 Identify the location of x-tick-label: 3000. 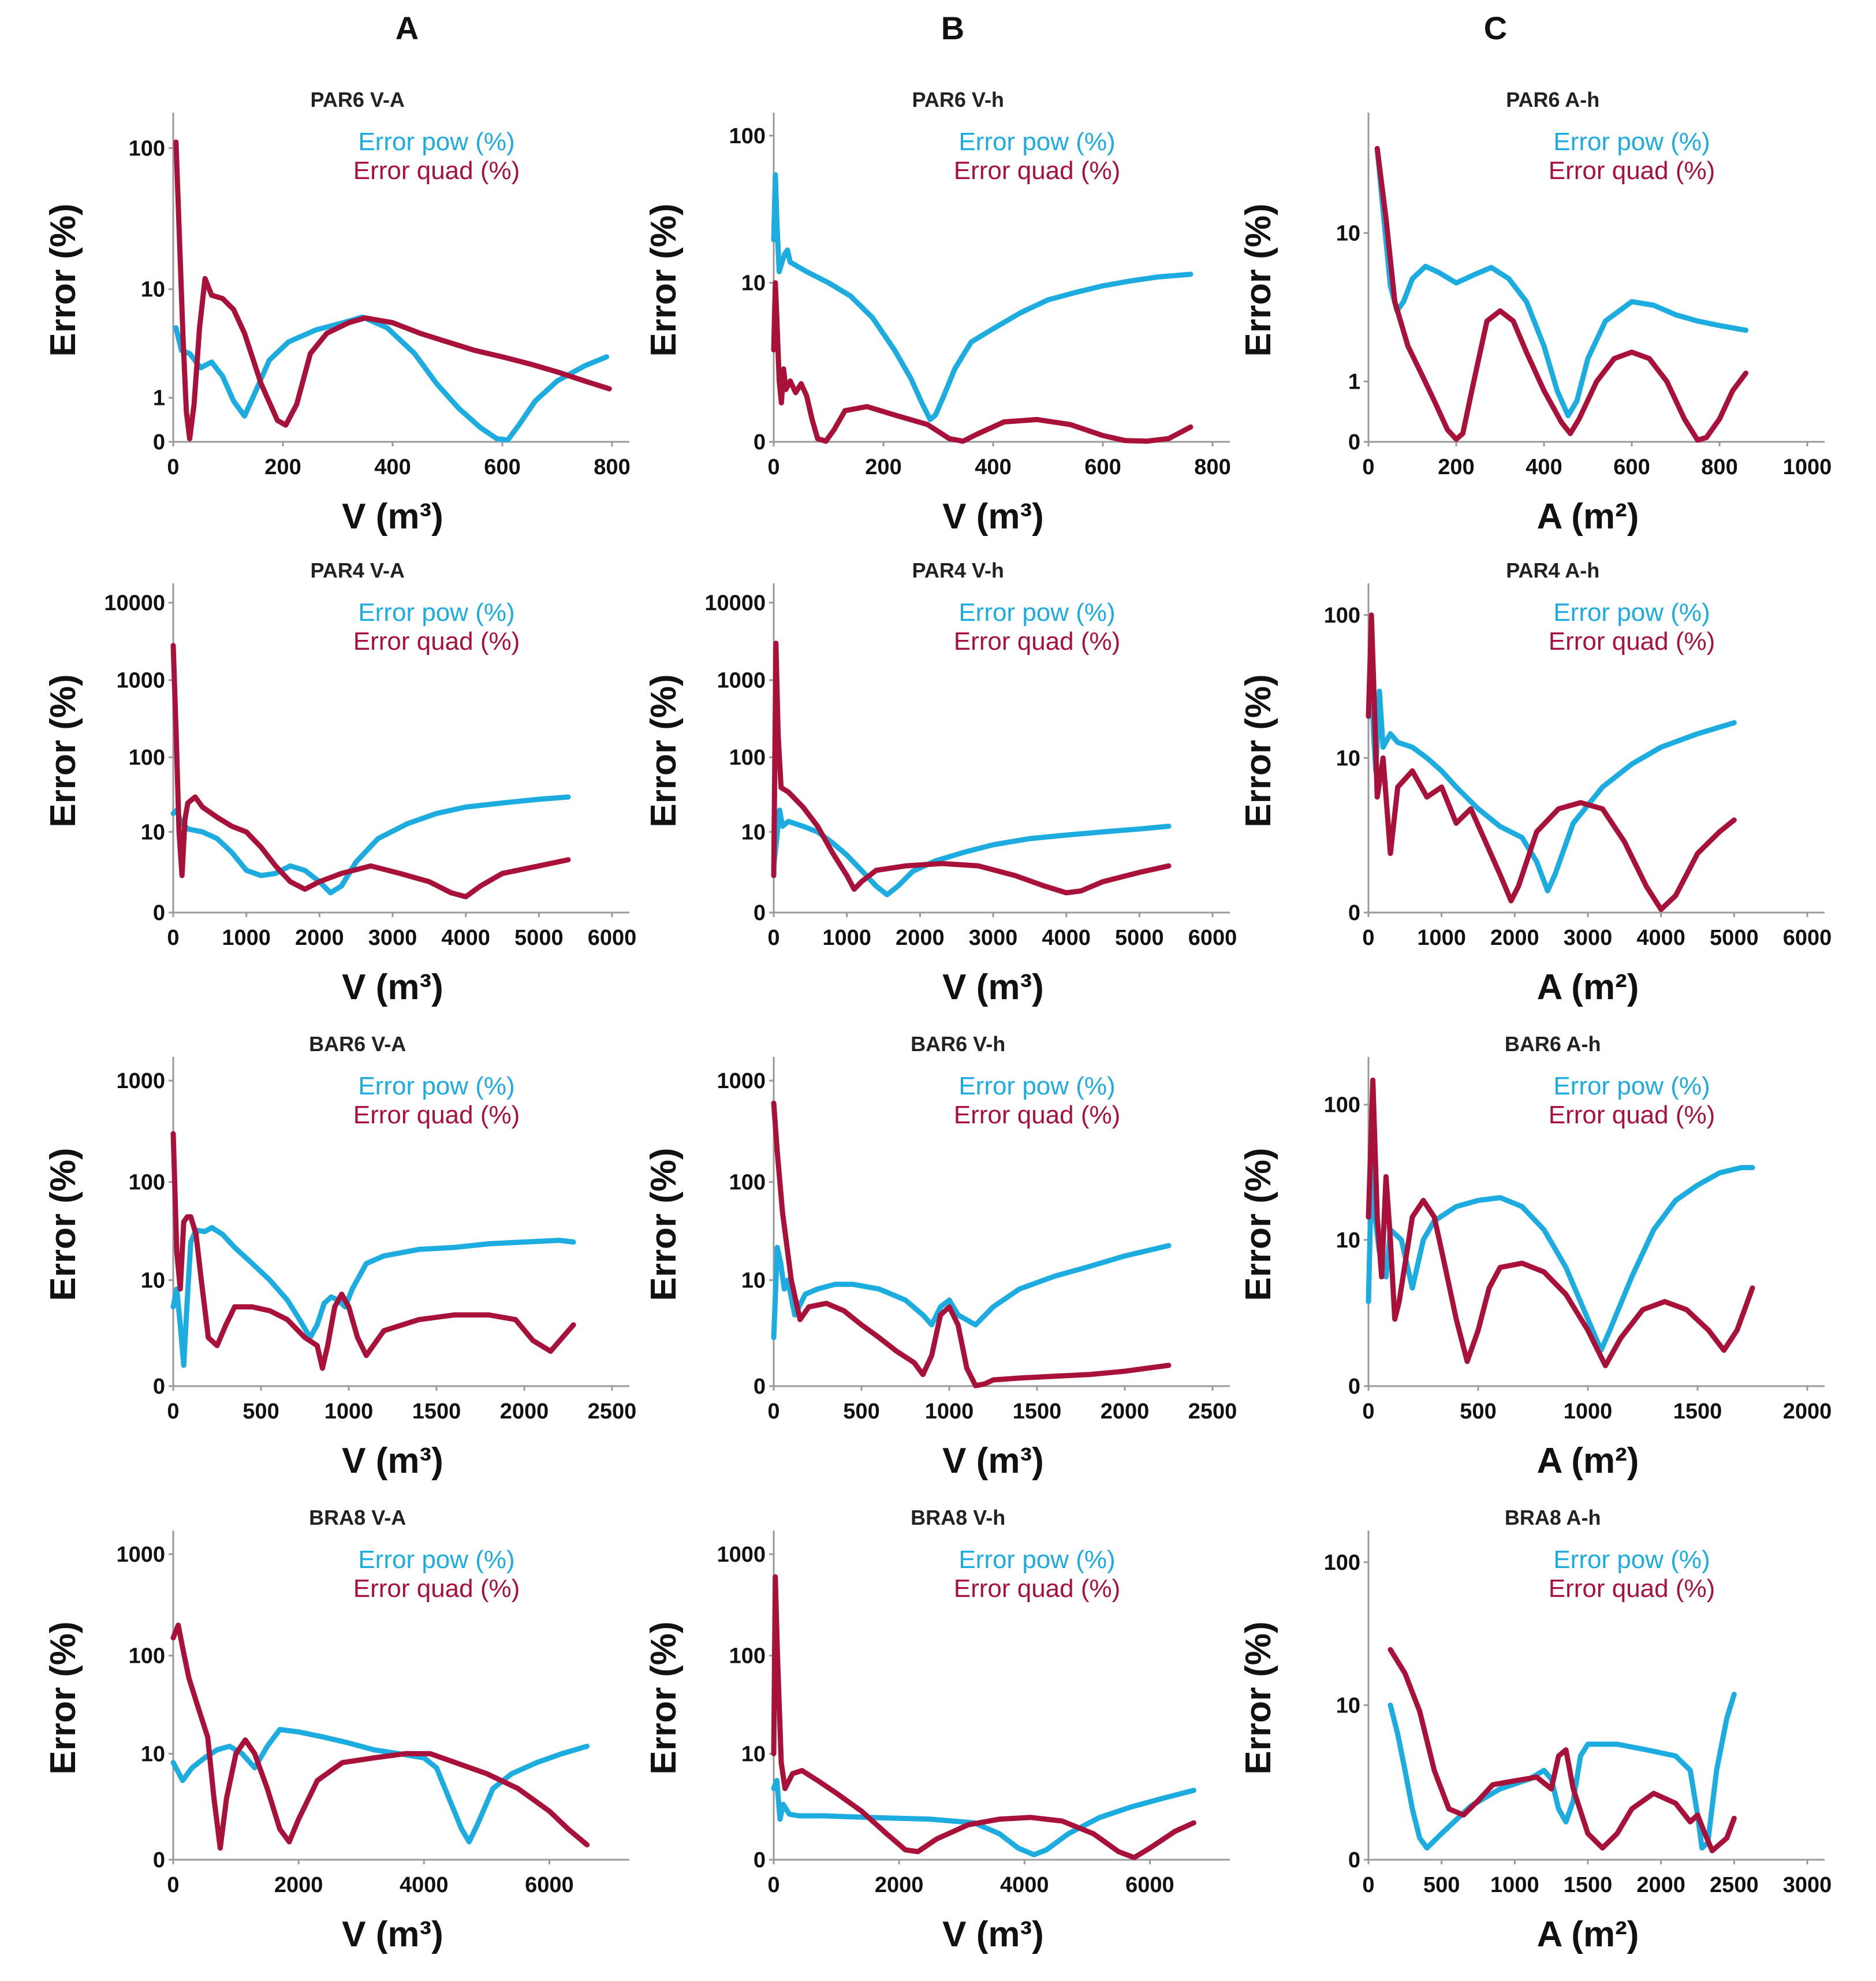
(392, 938).